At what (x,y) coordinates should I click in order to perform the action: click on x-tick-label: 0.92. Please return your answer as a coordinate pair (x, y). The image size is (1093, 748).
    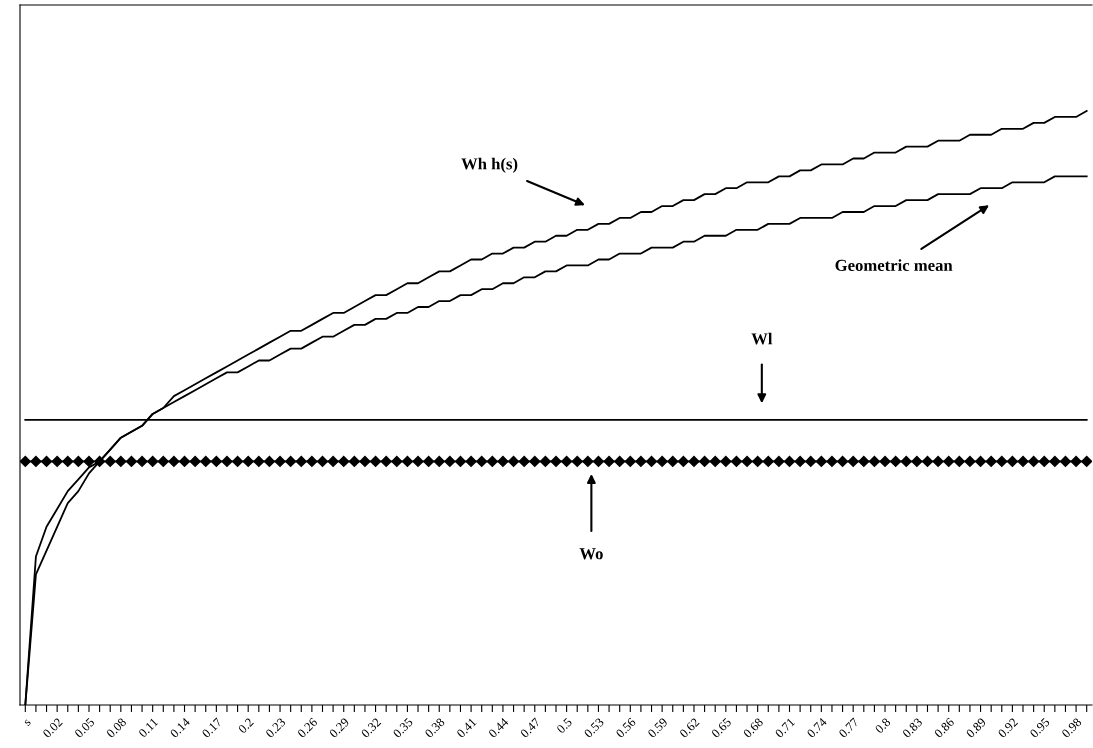
    Looking at the image, I should click on (1008, 728).